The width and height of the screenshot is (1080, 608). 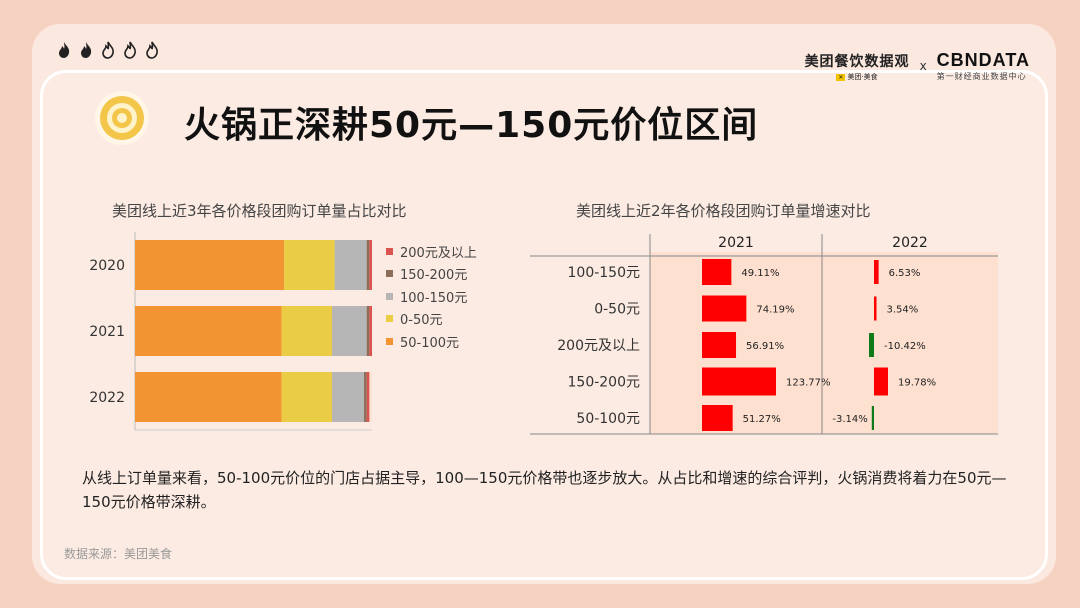 What do you see at coordinates (107, 398) in the screenshot?
I see `category-tick-label: 2022` at bounding box center [107, 398].